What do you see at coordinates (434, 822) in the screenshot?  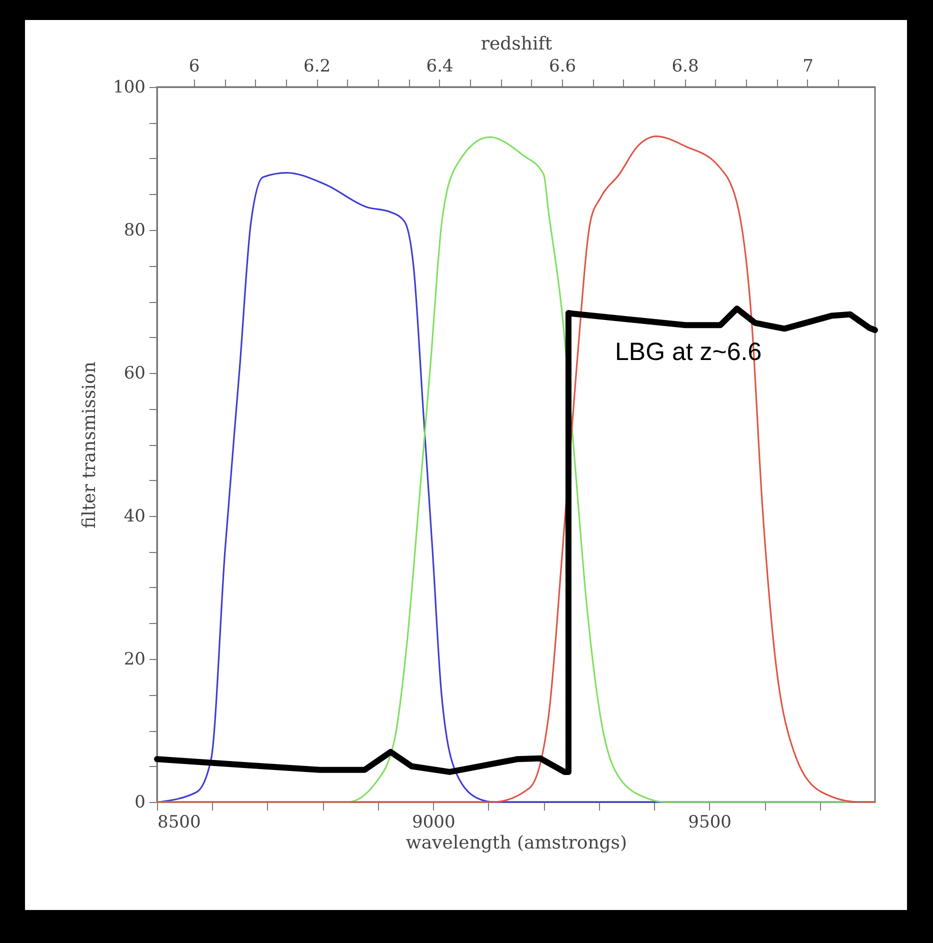 I see `x-tick-label: 9000` at bounding box center [434, 822].